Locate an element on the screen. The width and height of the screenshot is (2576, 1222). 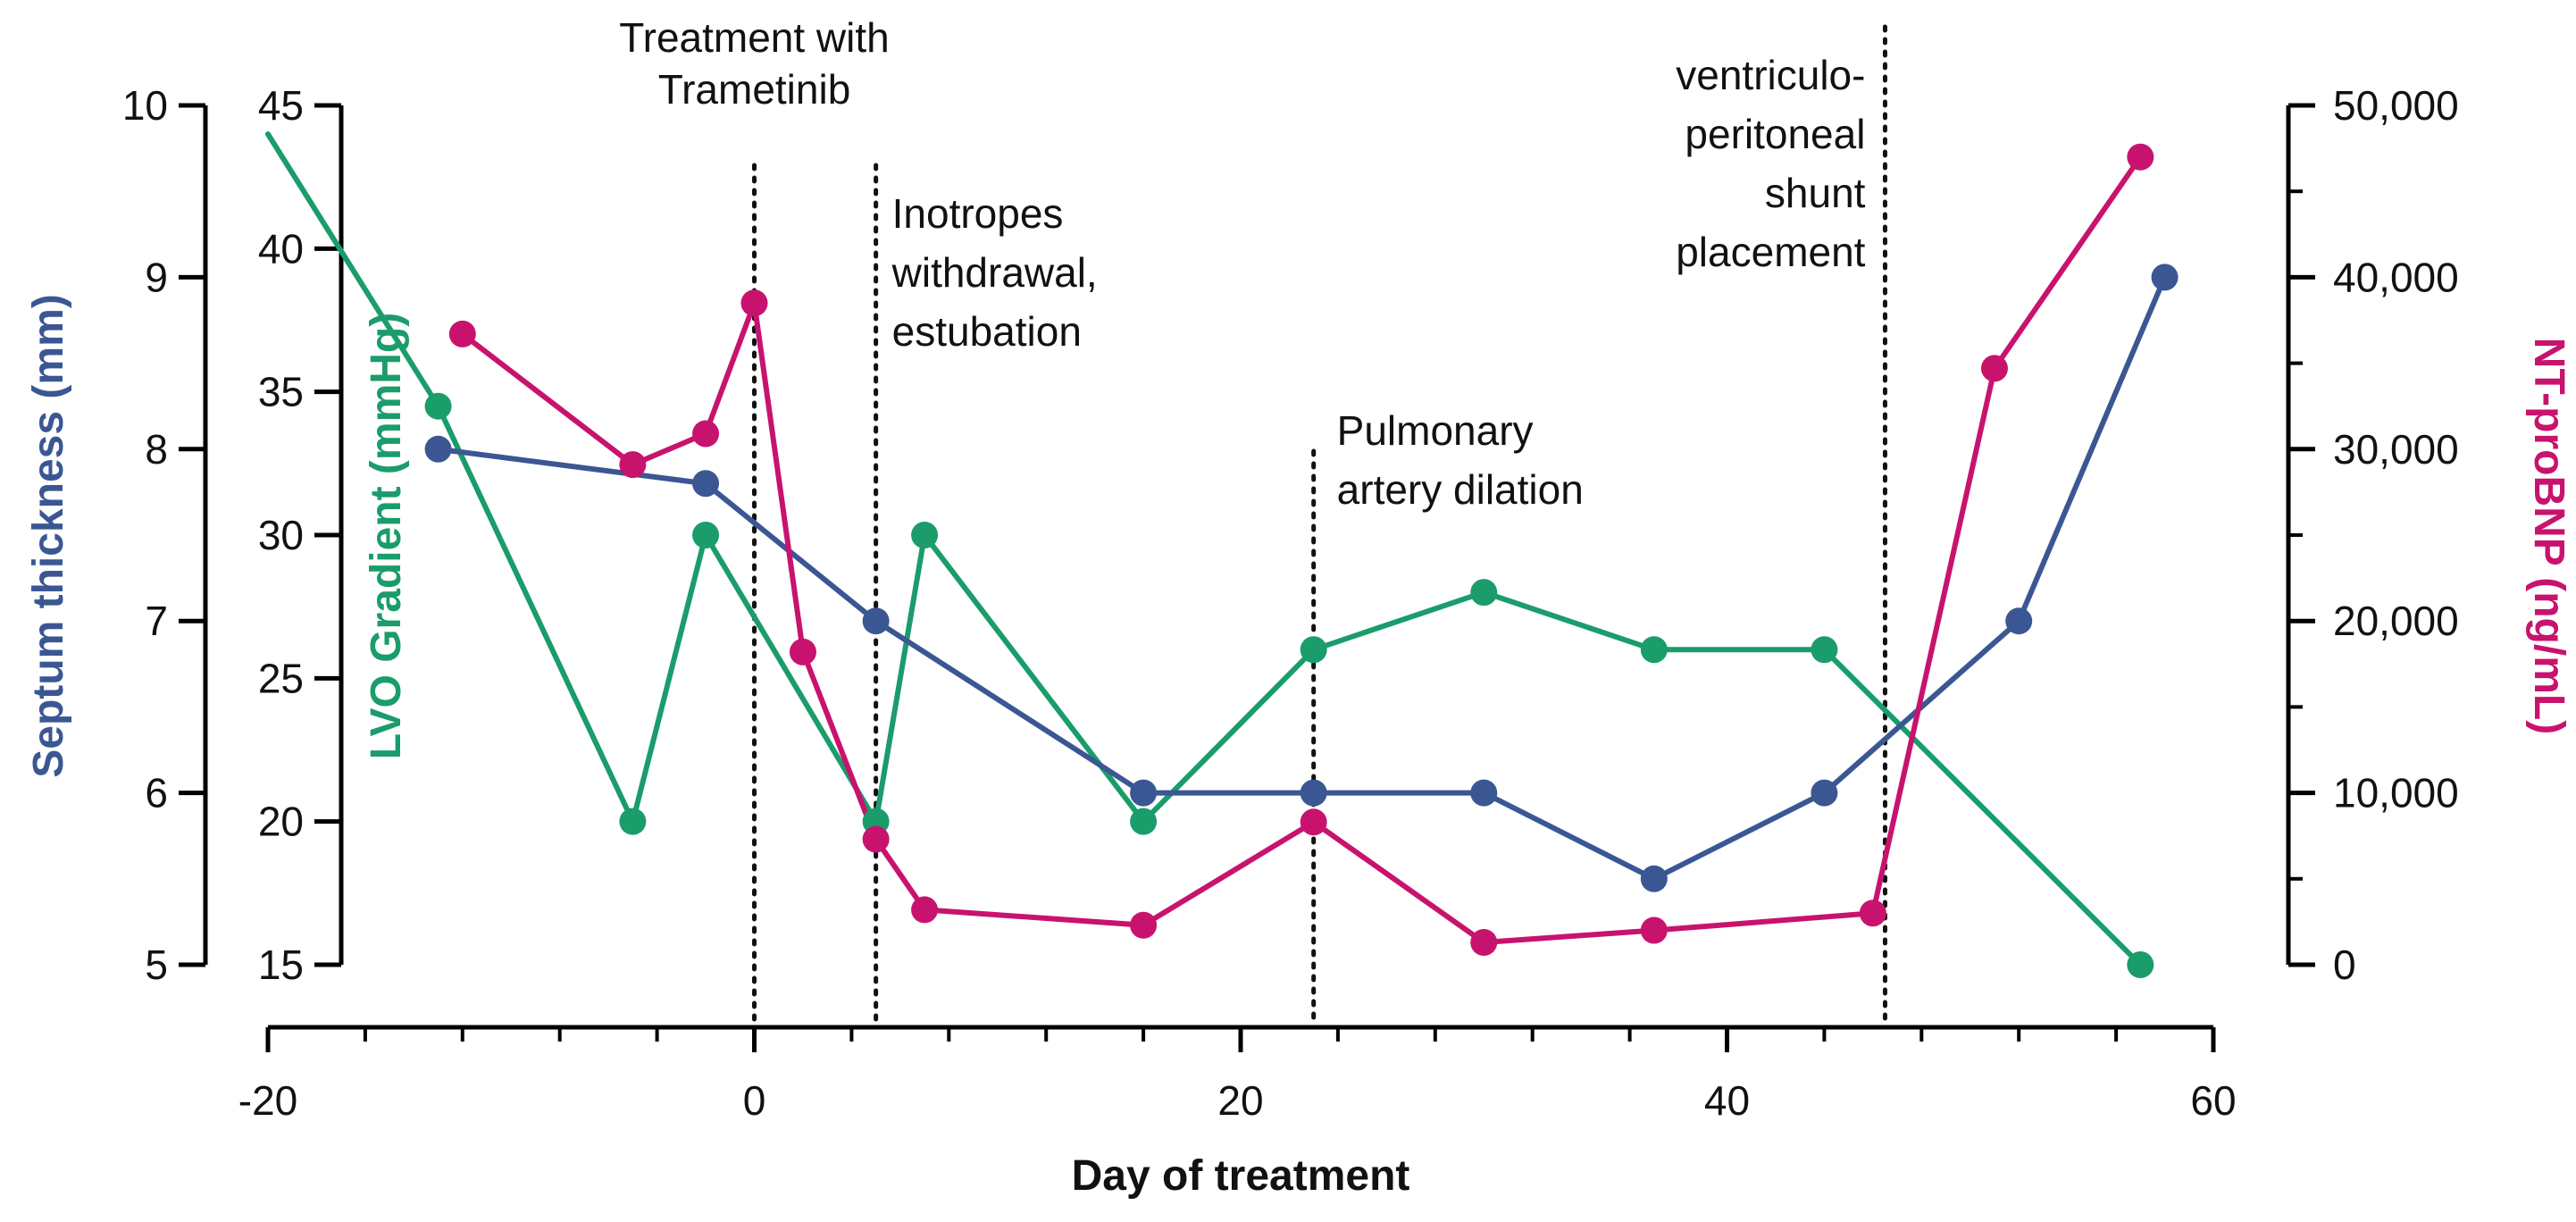
annotation-text: ventriculo- is located at coordinates (1771, 75).